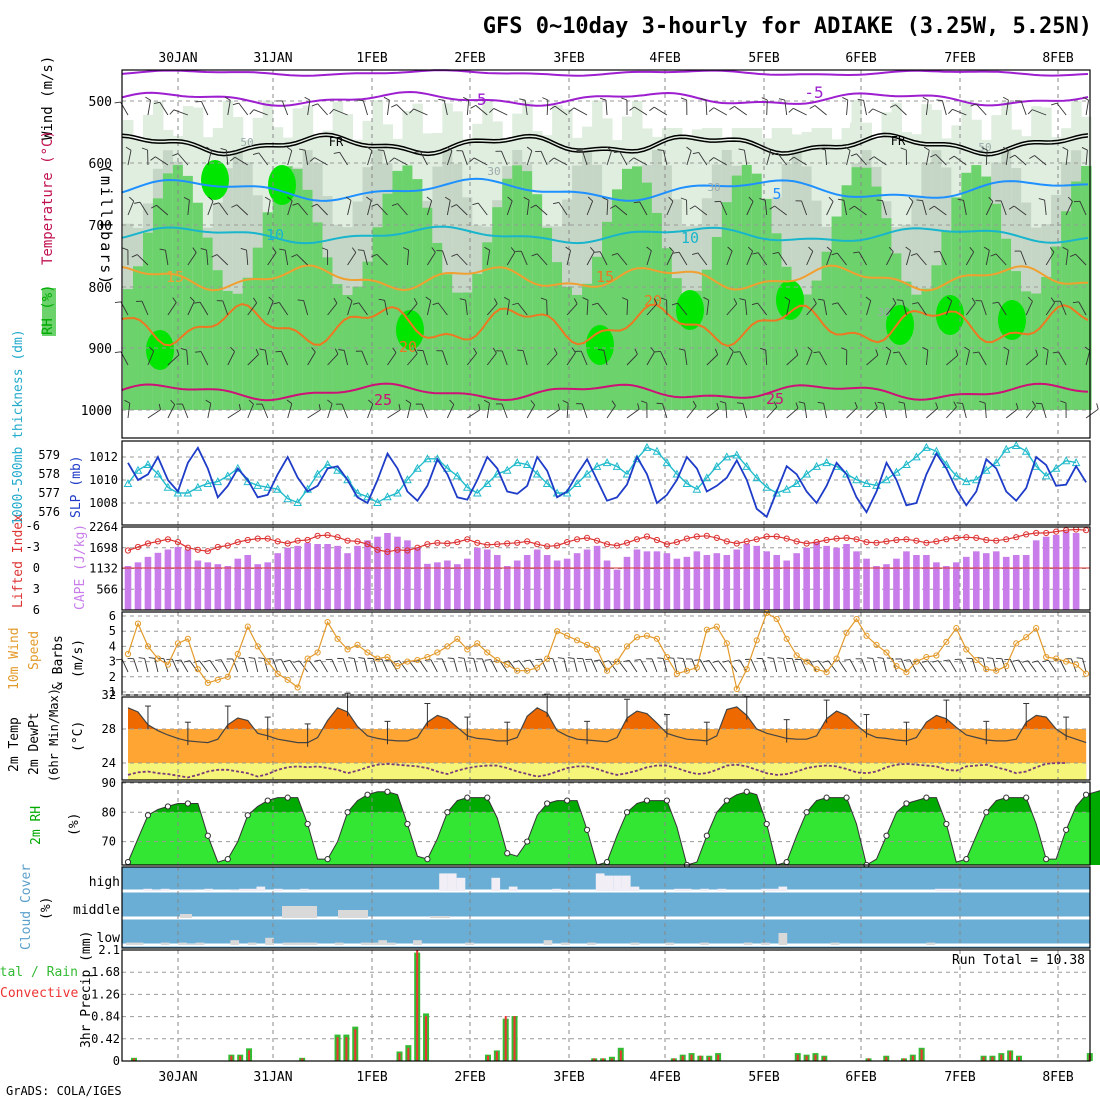 The width and height of the screenshot is (1100, 1100). What do you see at coordinates (267, 198) in the screenshot?
I see `upper-barb-2-14-flag` at bounding box center [267, 198].